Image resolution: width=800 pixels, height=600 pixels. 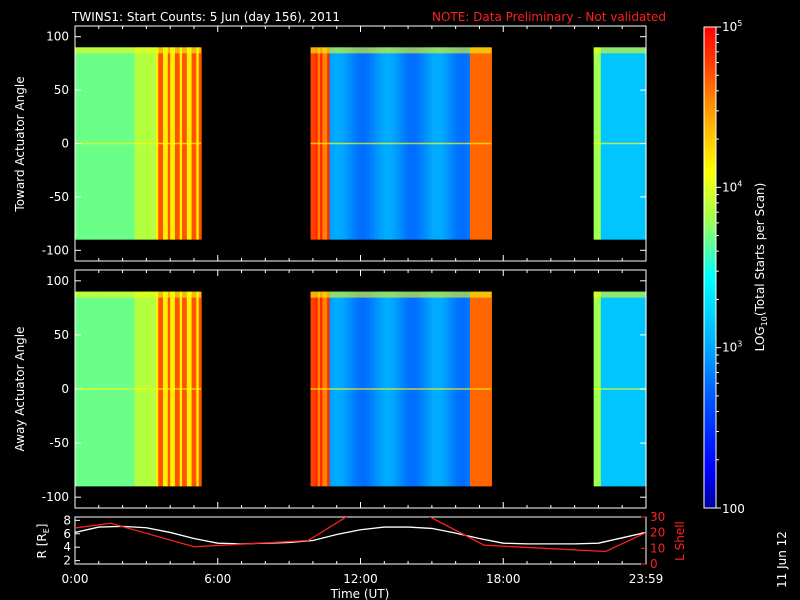 I want to click on colorbar-label: LOG10(Total Starts per Scan), so click(x=761, y=267).